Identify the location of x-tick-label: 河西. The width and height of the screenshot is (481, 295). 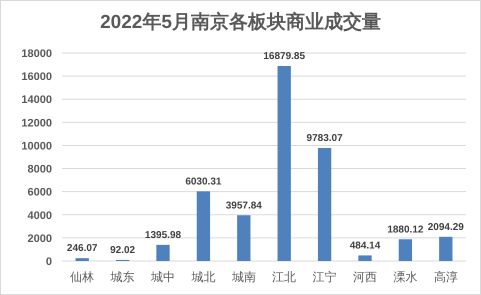
(365, 277).